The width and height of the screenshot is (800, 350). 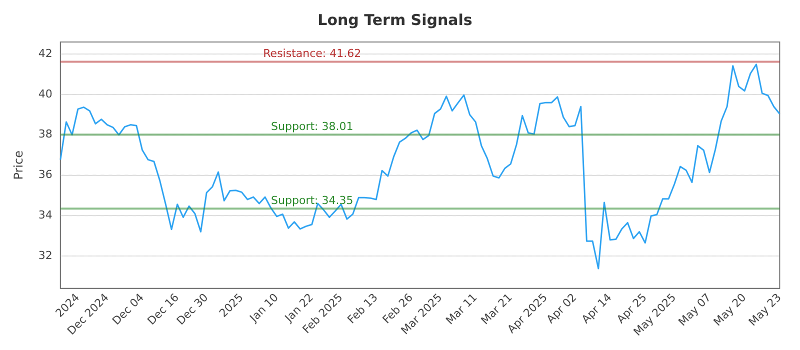 I want to click on ref-line-label: Resistance: 41.62, so click(x=312, y=53).